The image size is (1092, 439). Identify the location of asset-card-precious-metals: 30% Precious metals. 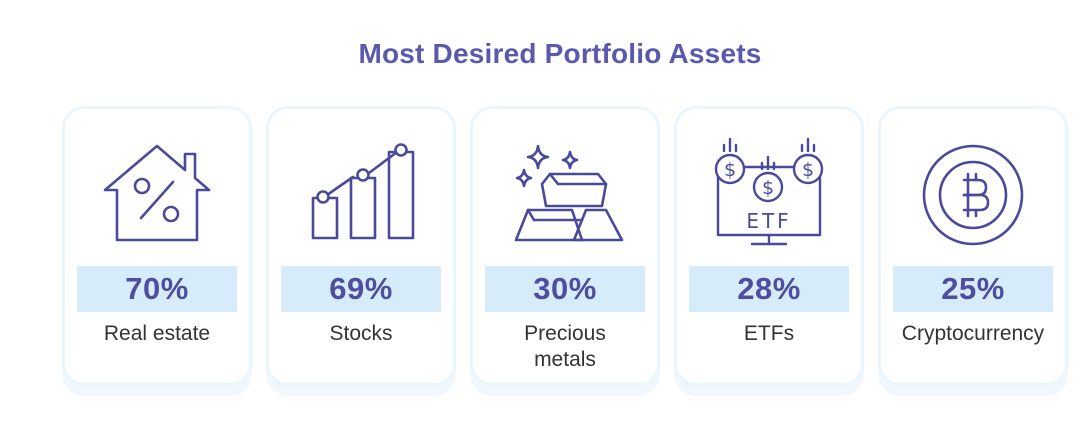
(565, 246).